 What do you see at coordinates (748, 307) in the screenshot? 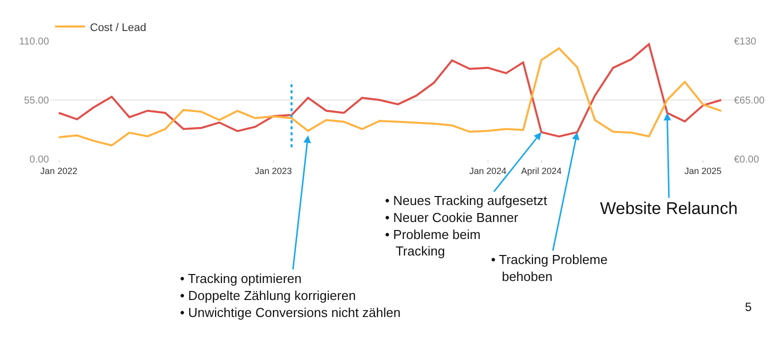
I see `text: 5` at bounding box center [748, 307].